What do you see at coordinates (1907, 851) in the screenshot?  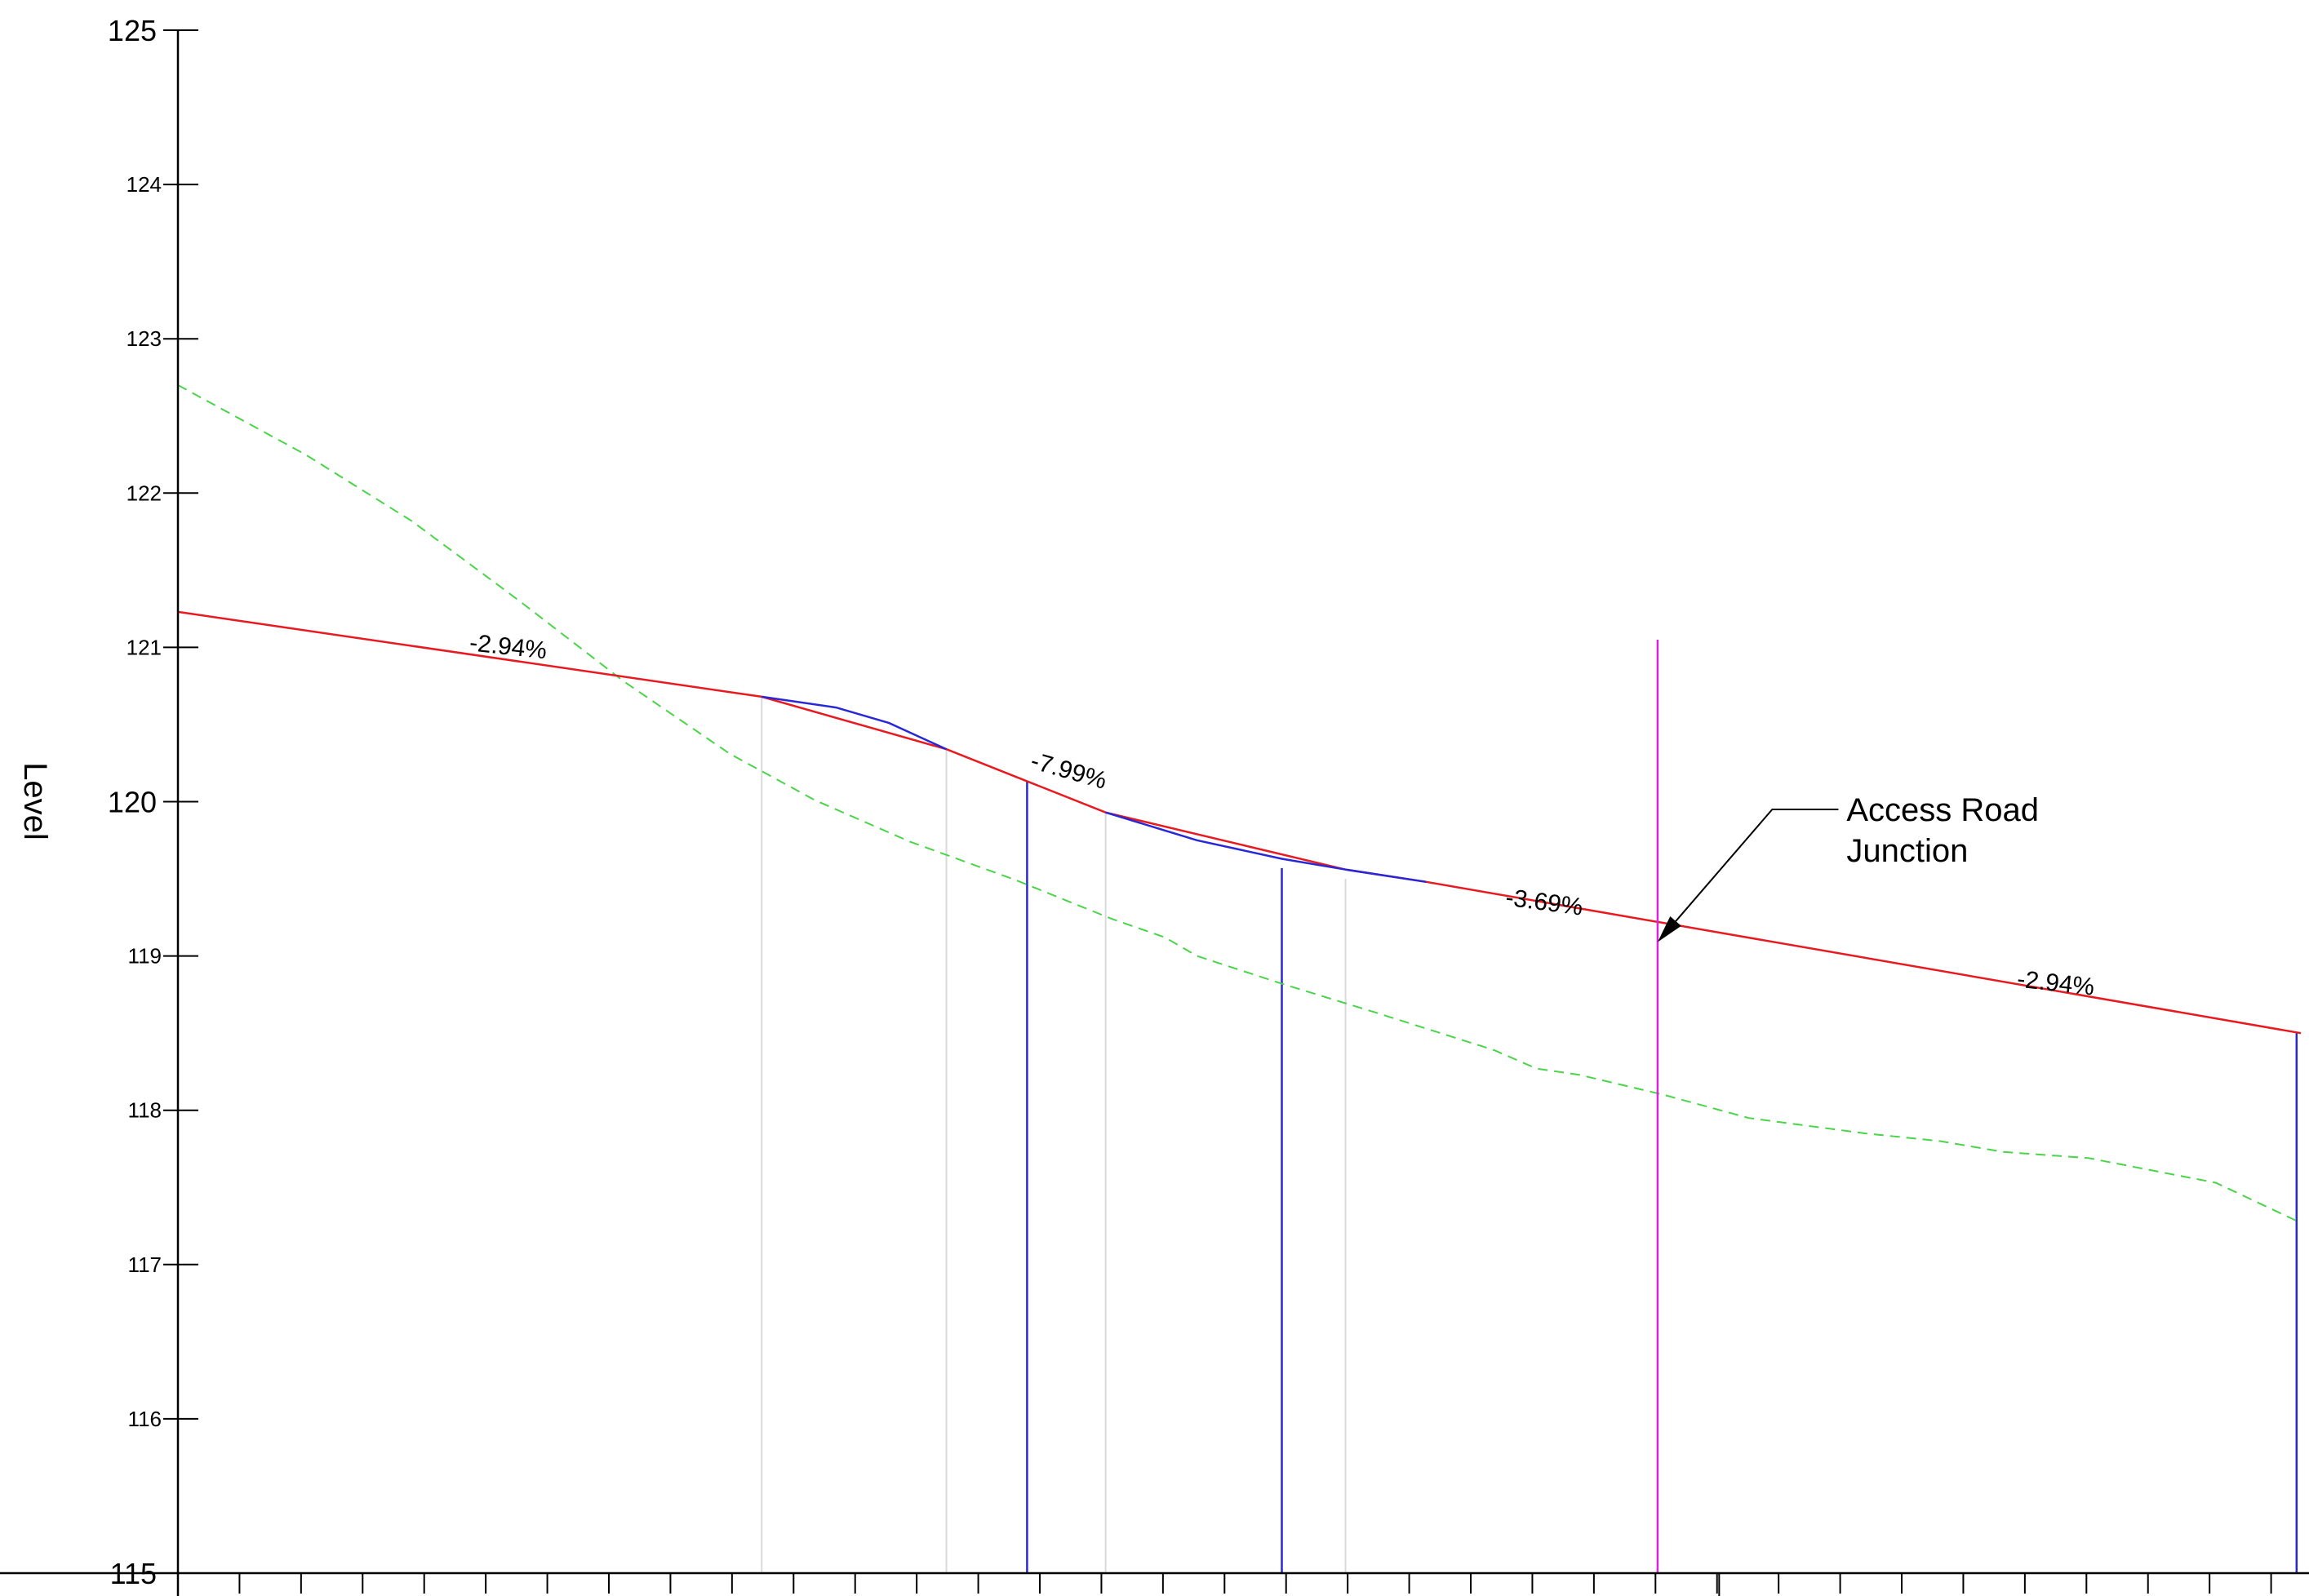 I see `annotation-text-line-1: Junction` at bounding box center [1907, 851].